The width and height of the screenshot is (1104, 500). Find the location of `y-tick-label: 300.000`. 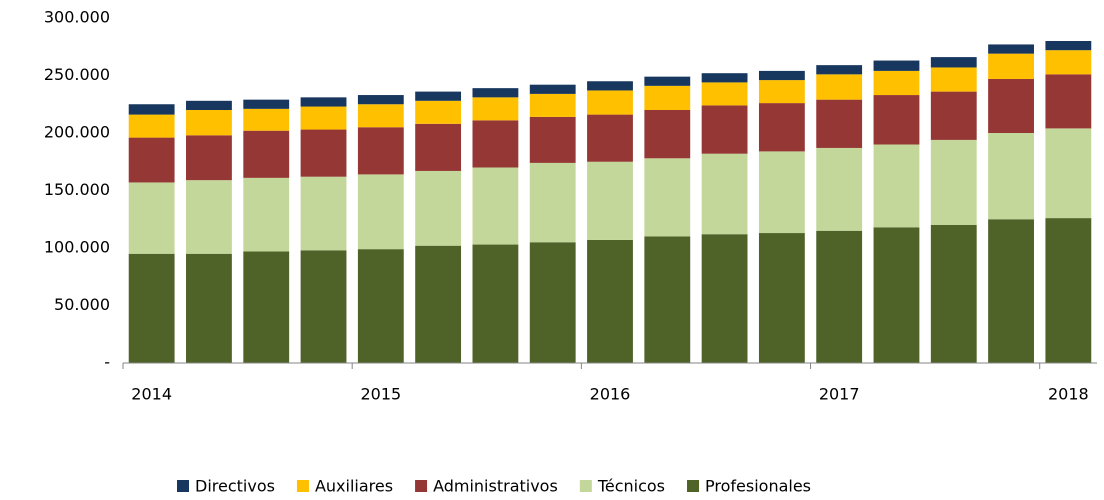

y-tick-label: 300.000 is located at coordinates (77, 17).